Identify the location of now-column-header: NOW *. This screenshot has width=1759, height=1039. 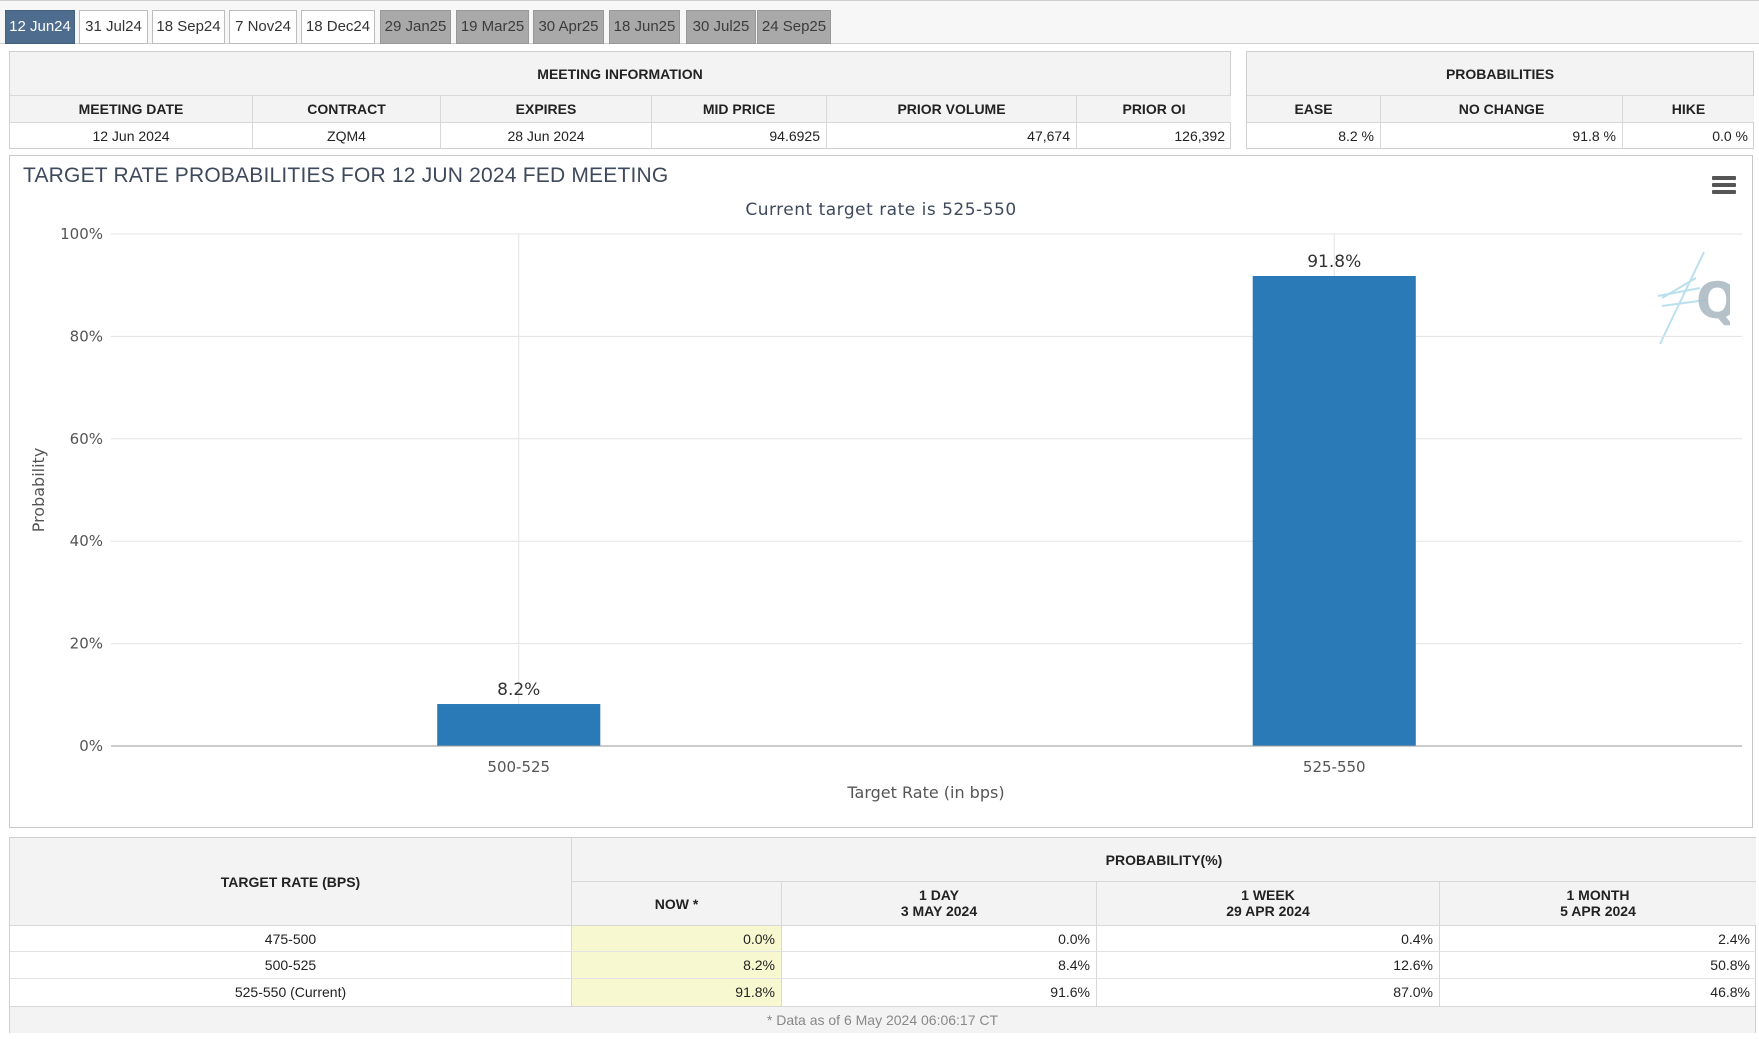
(677, 904).